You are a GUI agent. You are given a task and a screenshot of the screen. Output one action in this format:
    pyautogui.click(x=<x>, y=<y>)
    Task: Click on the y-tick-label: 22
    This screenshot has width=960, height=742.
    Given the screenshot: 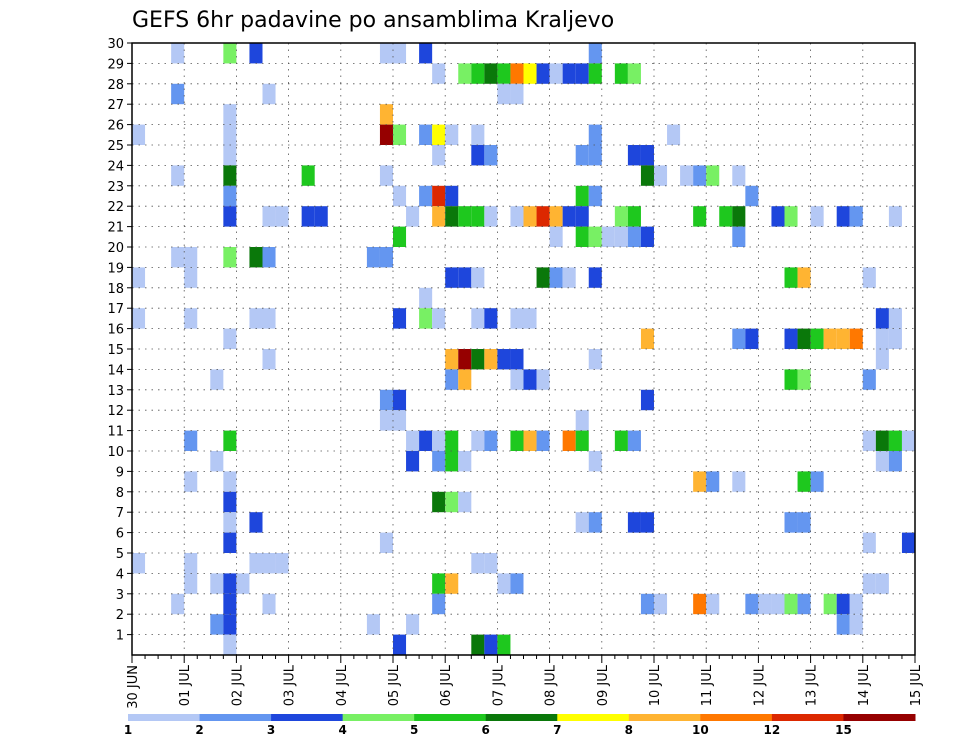 What is the action you would take?
    pyautogui.click(x=115, y=207)
    